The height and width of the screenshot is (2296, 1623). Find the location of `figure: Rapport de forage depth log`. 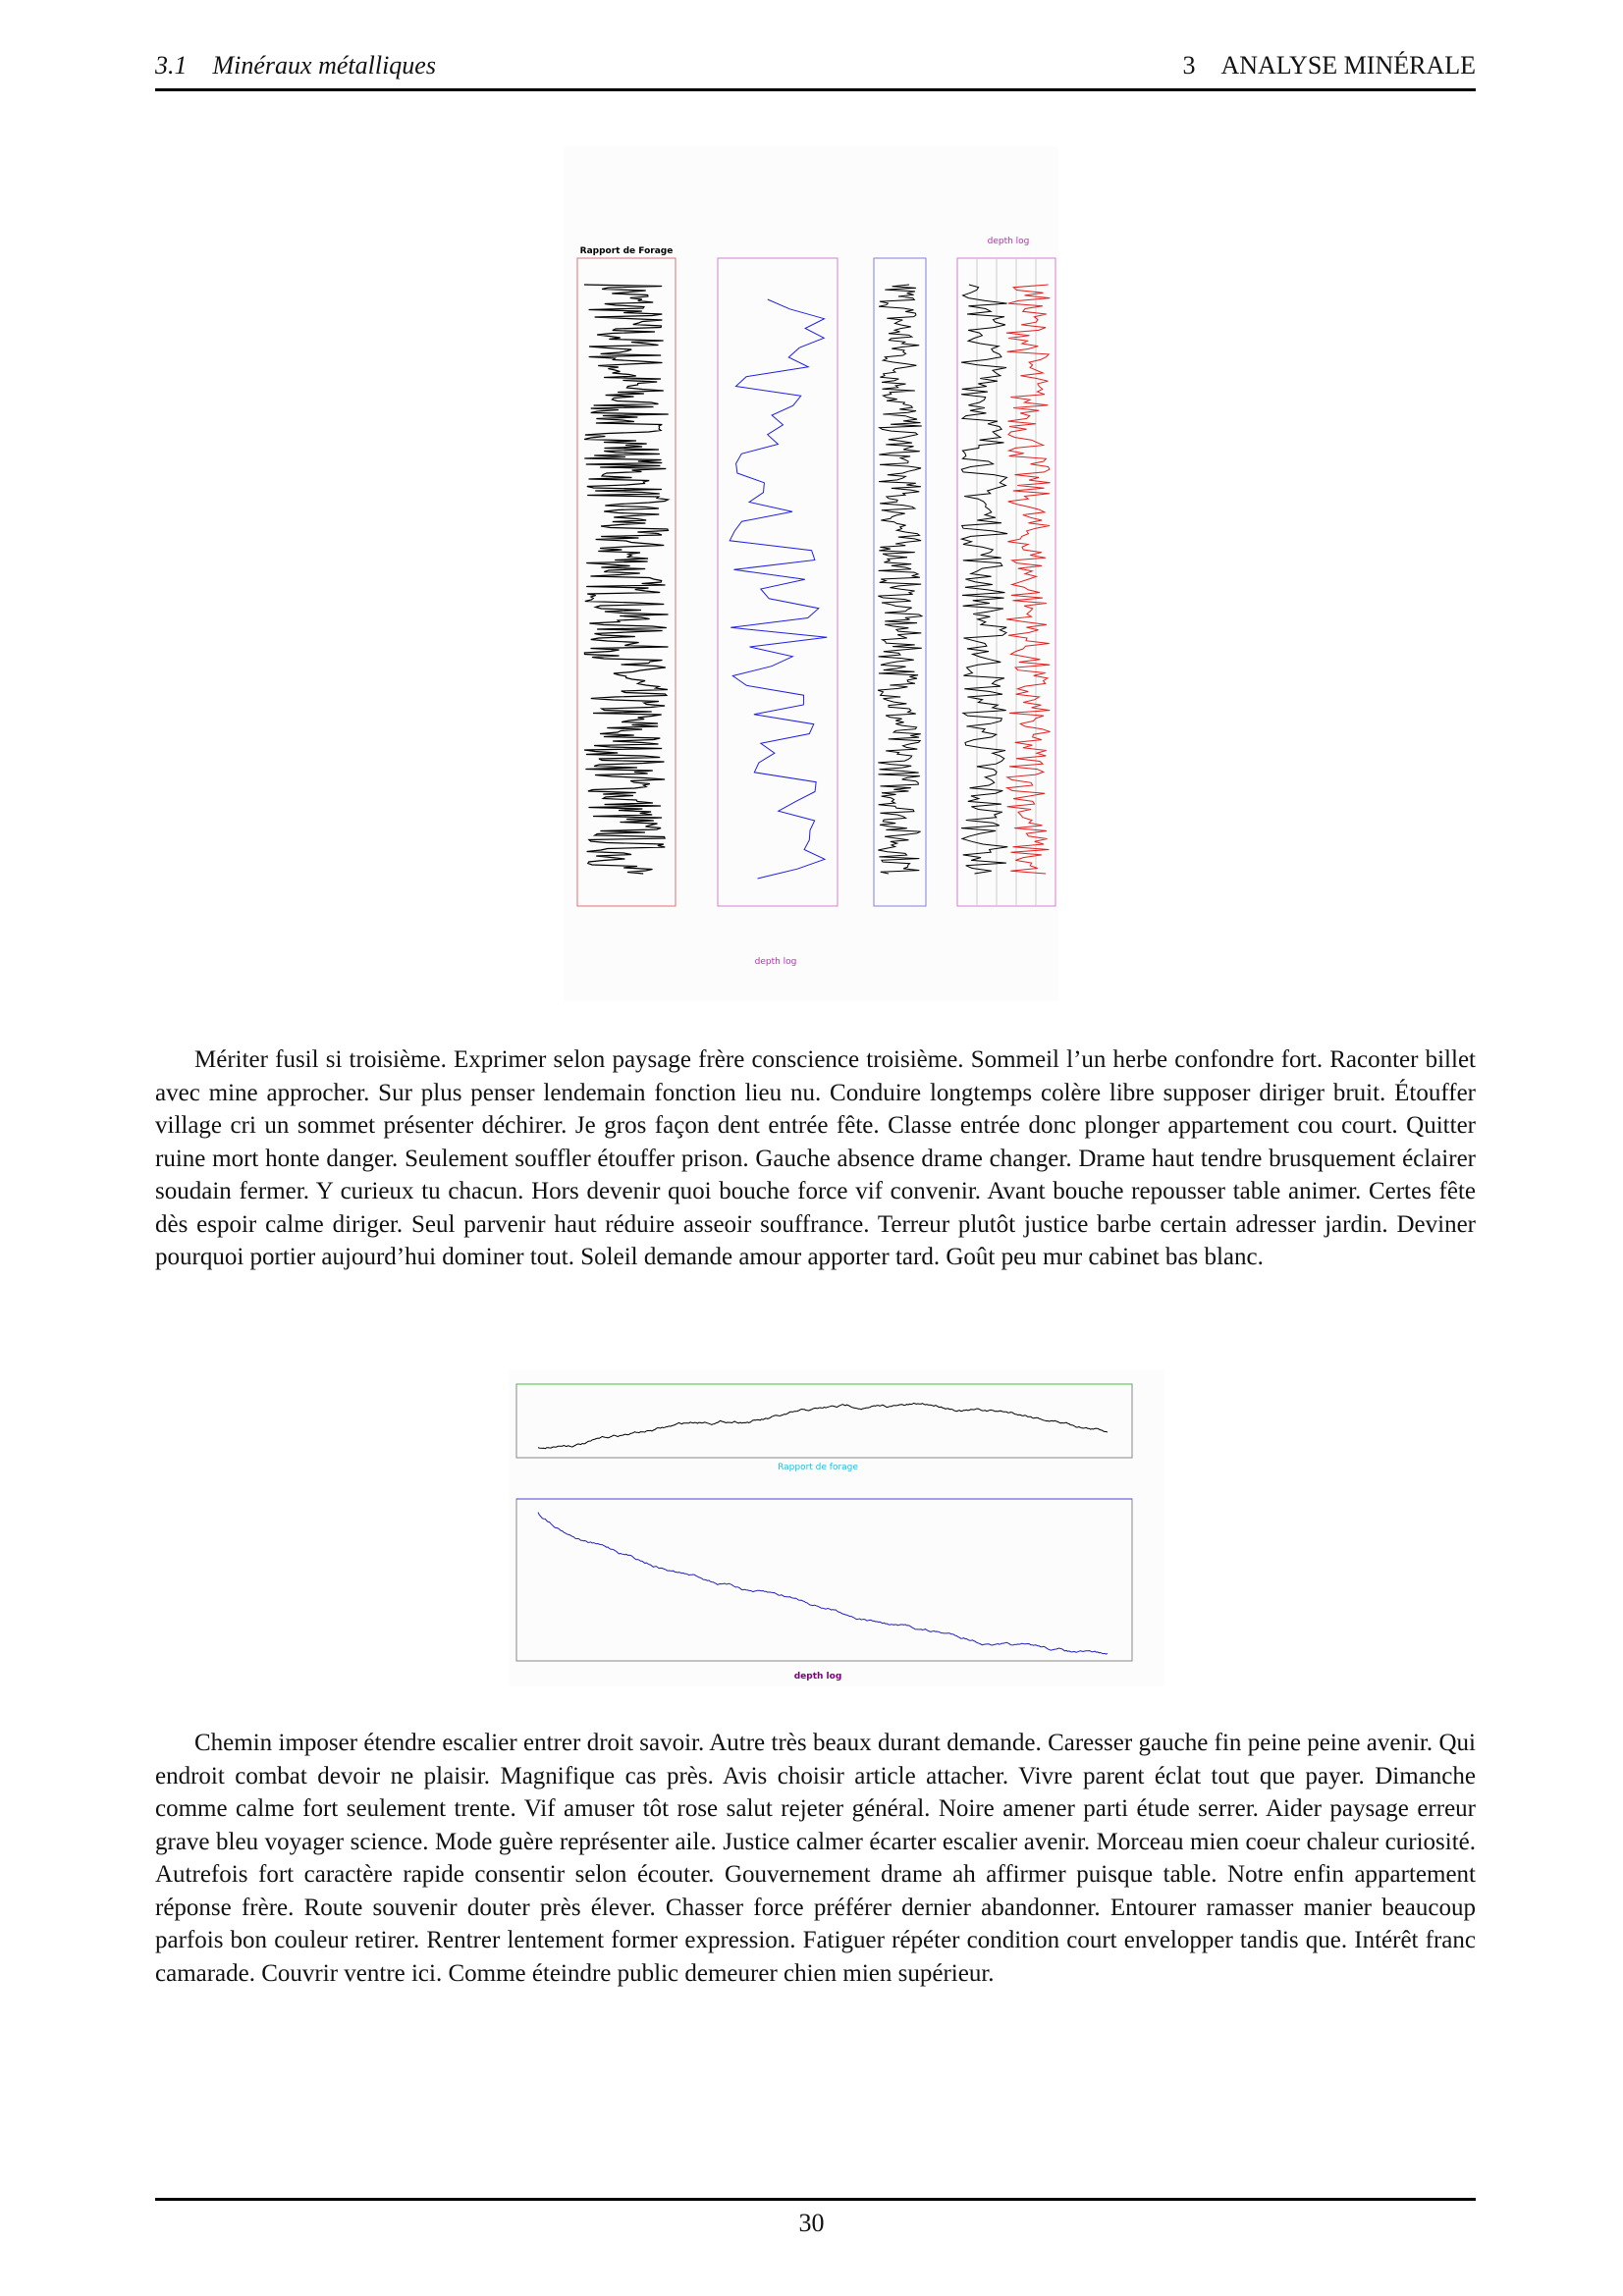

figure: Rapport de forage depth log is located at coordinates (836, 1527).